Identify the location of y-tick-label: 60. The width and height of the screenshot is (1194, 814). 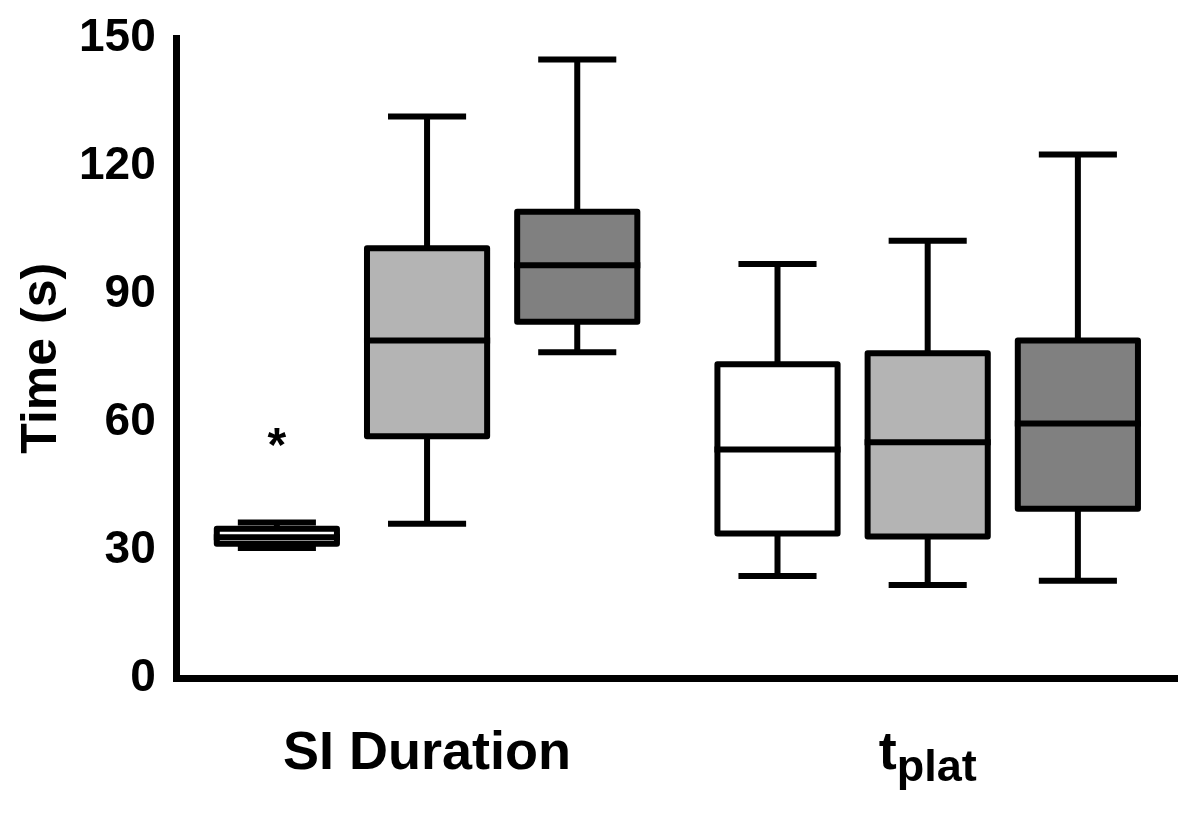
(130, 418).